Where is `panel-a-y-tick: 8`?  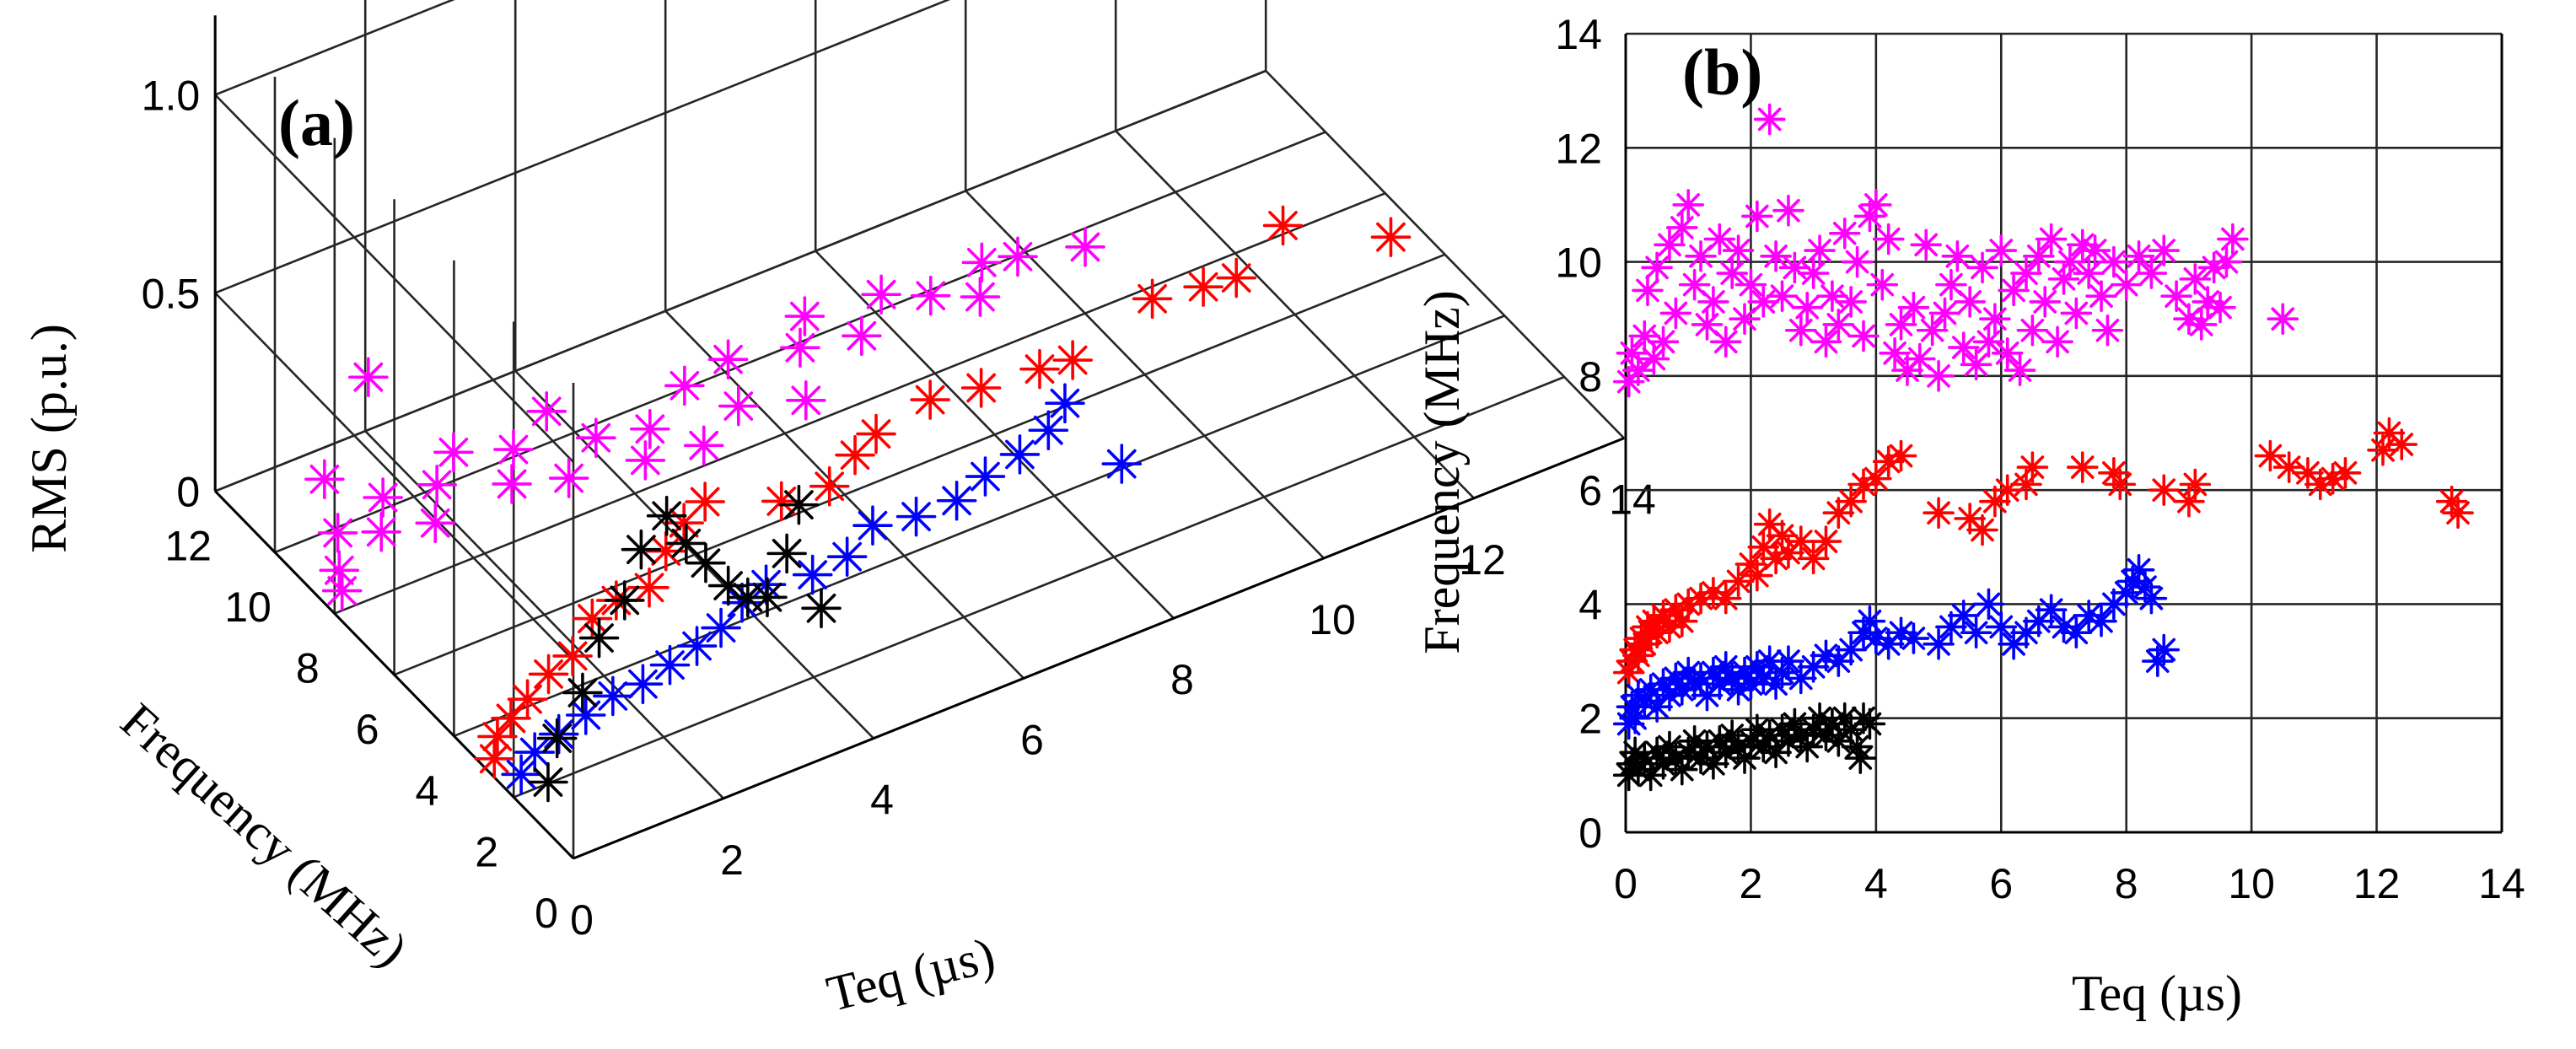 panel-a-y-tick: 8 is located at coordinates (308, 668).